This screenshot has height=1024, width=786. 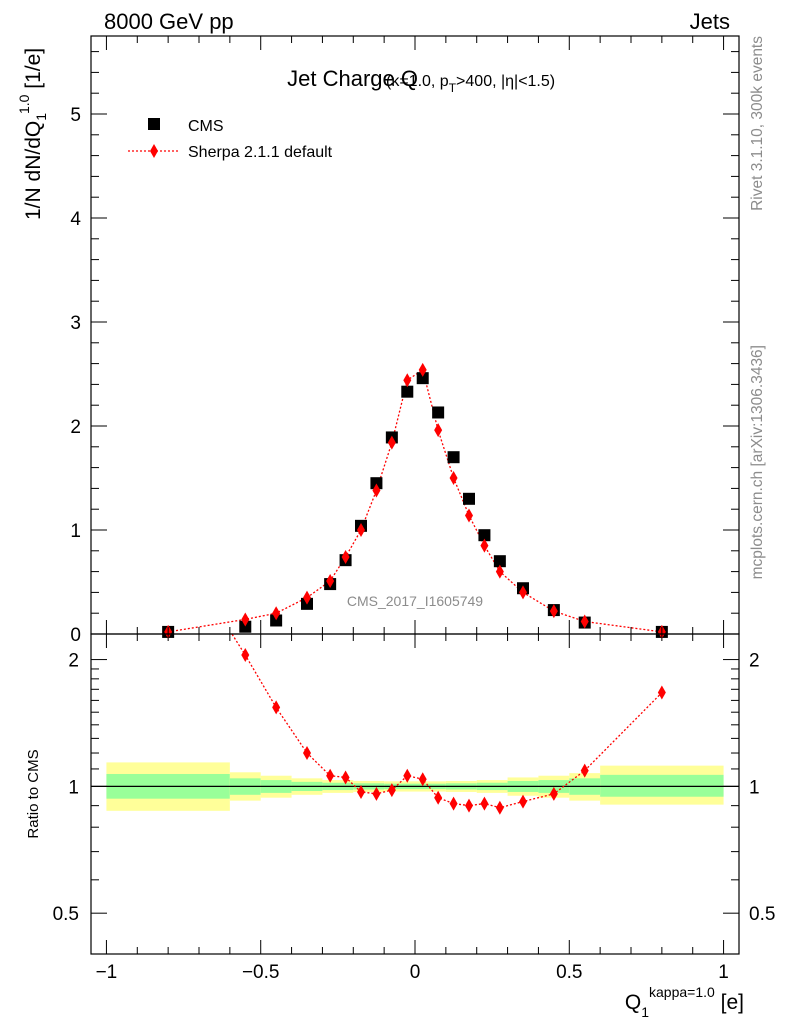 What do you see at coordinates (73, 661) in the screenshot?
I see `ratio-y-tick-label: 2` at bounding box center [73, 661].